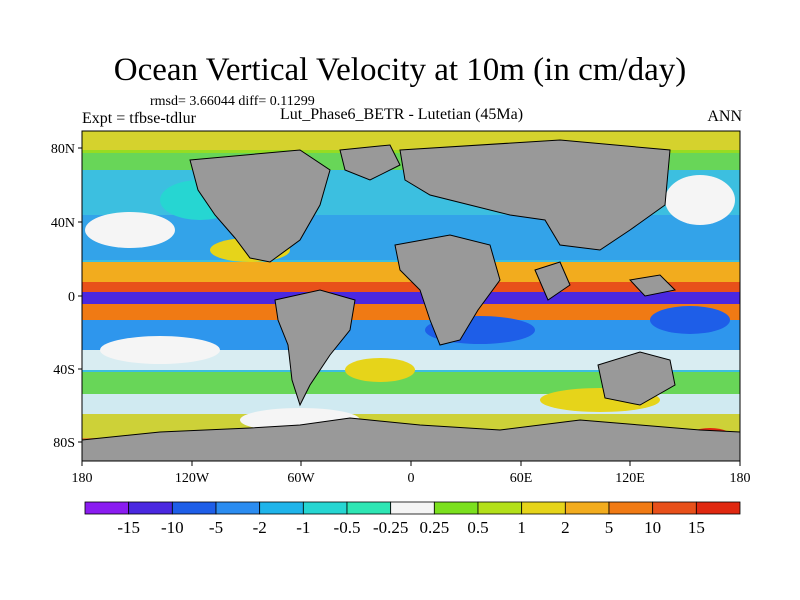 The image size is (800, 600). I want to click on lon-tick-60w: 60W, so click(301, 478).